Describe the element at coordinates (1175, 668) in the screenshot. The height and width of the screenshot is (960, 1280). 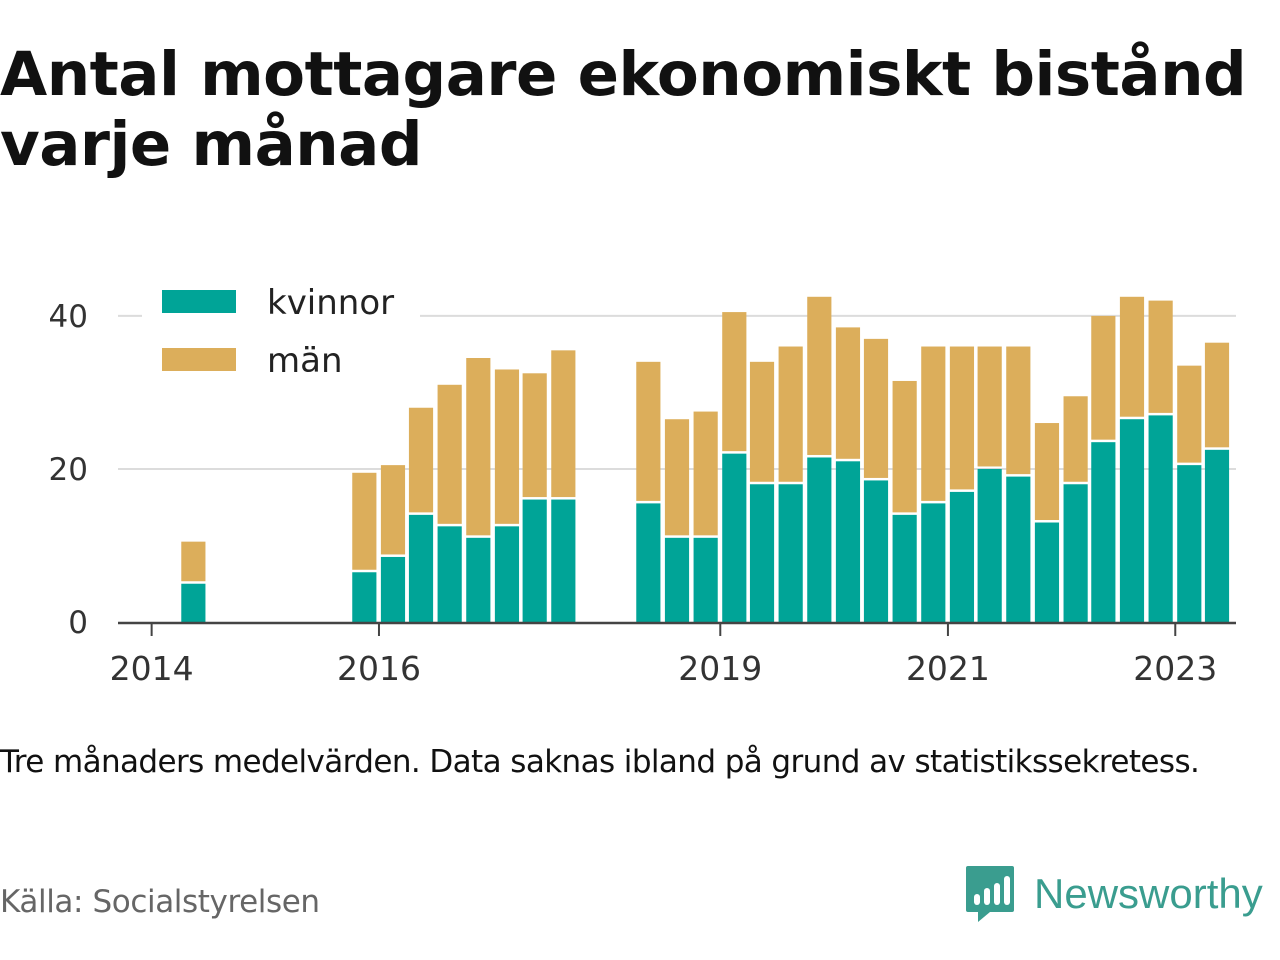
I see `x-tick-label: 2023` at that location.